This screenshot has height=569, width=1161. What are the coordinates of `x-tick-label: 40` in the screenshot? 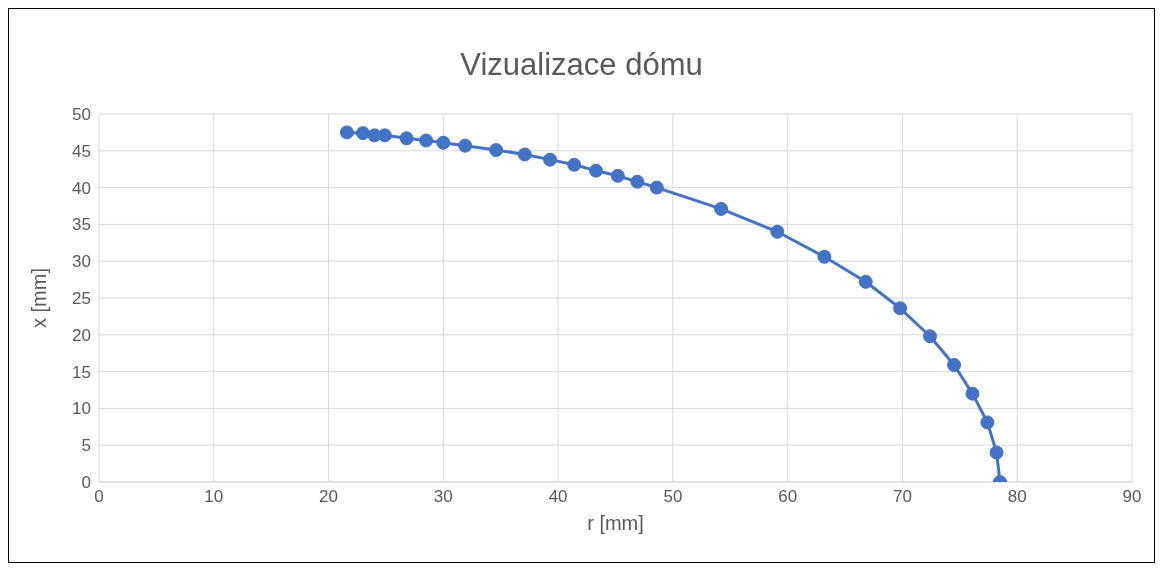 It's located at (558, 497).